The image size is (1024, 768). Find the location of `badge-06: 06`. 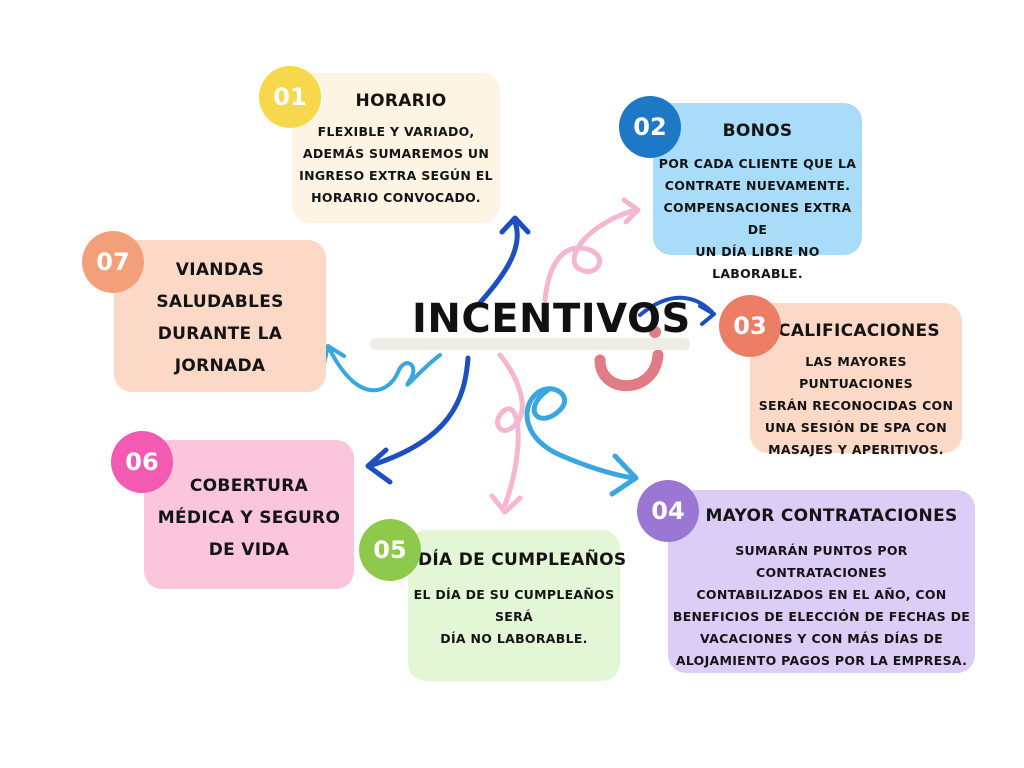

badge-06: 06 is located at coordinates (142, 462).